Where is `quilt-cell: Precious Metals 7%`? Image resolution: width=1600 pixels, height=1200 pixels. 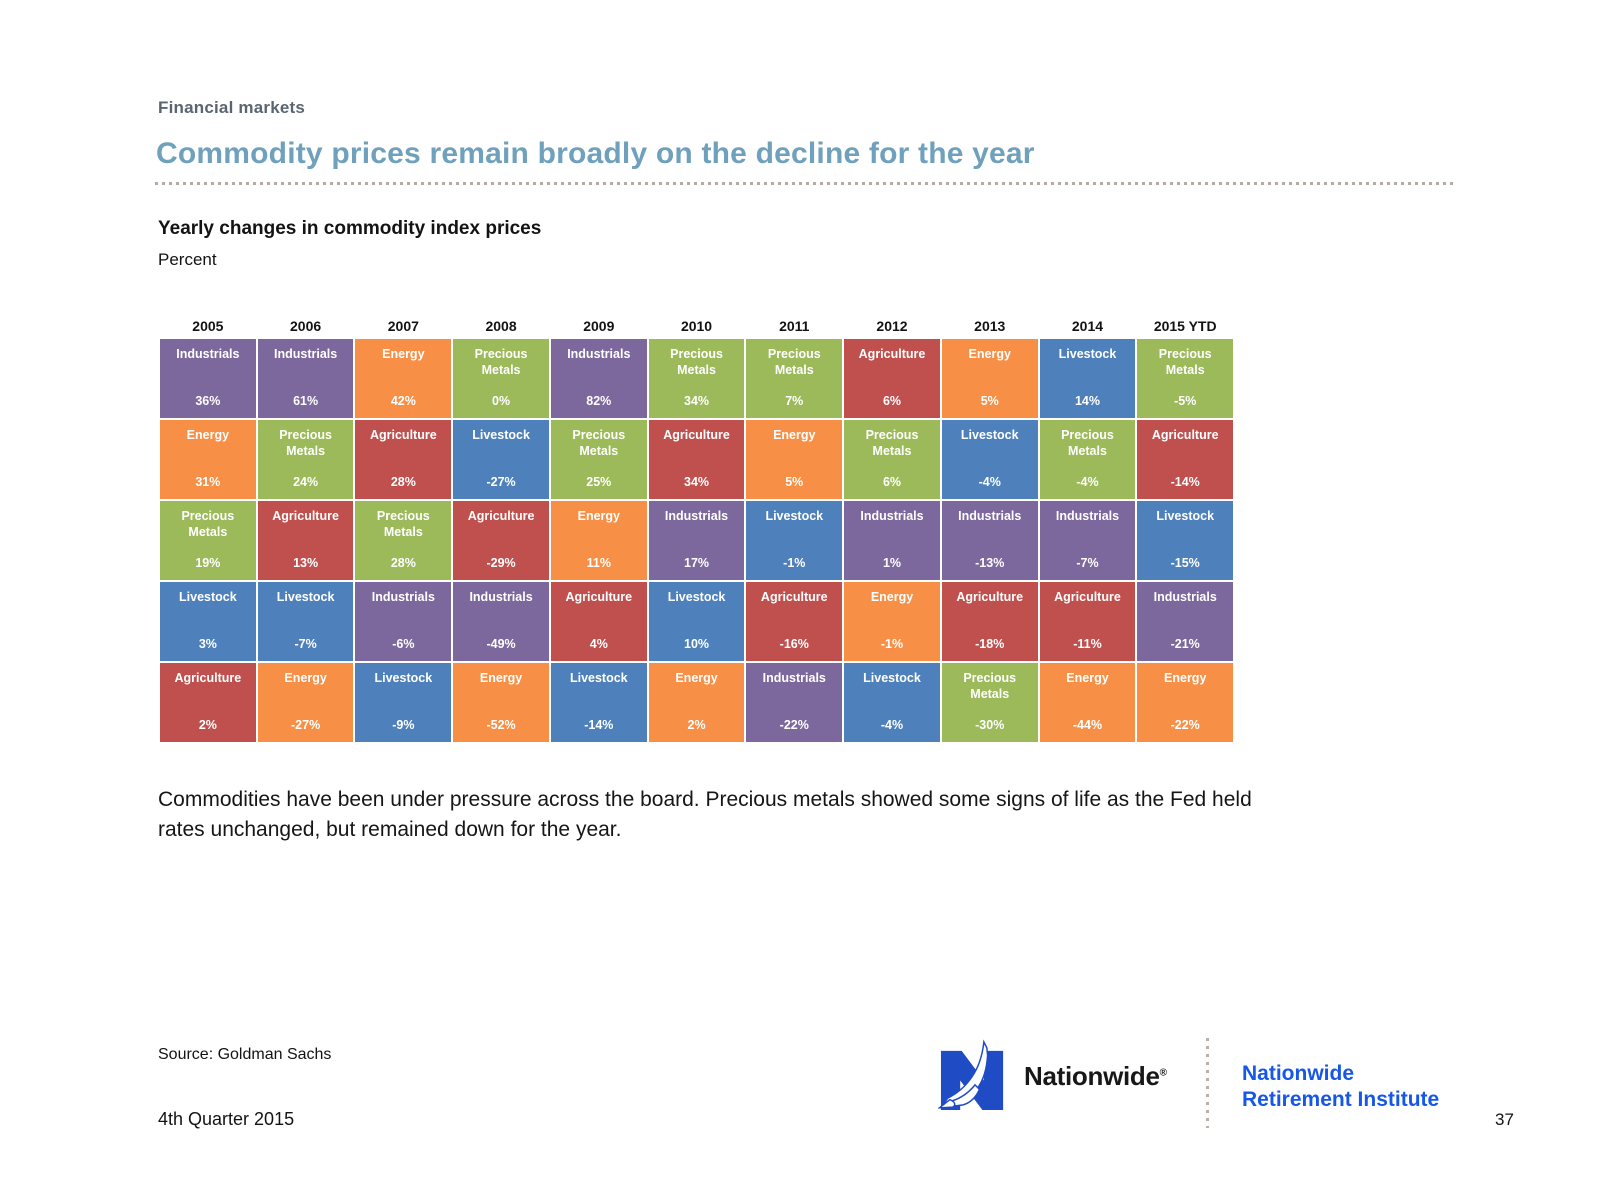 quilt-cell: Precious Metals 7% is located at coordinates (794, 378).